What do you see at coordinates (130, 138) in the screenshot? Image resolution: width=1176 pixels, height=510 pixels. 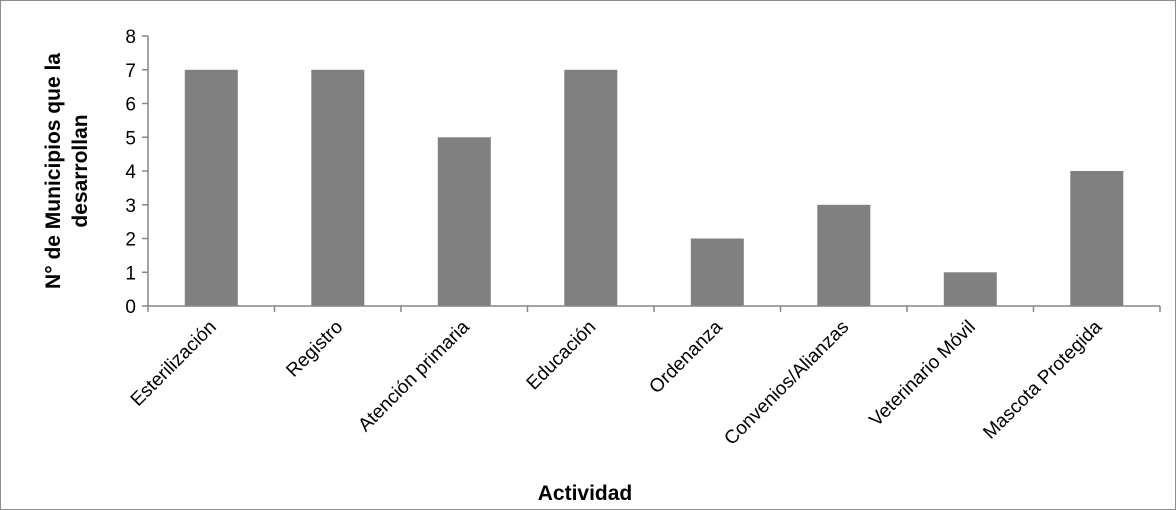 I see `y-tick-label-5: 5` at bounding box center [130, 138].